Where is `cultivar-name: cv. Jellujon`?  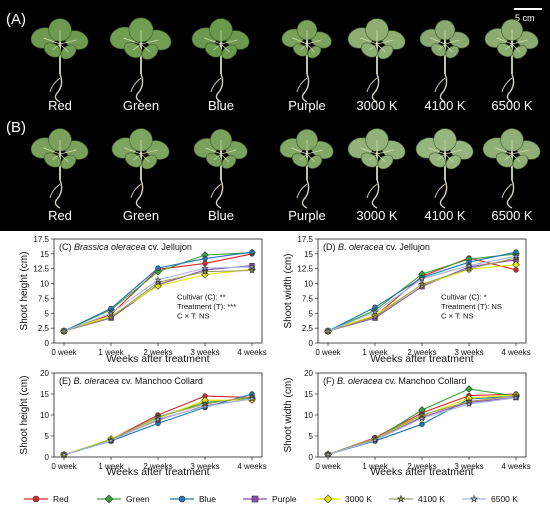
cultivar-name: cv. Jellujon is located at coordinates (407, 247).